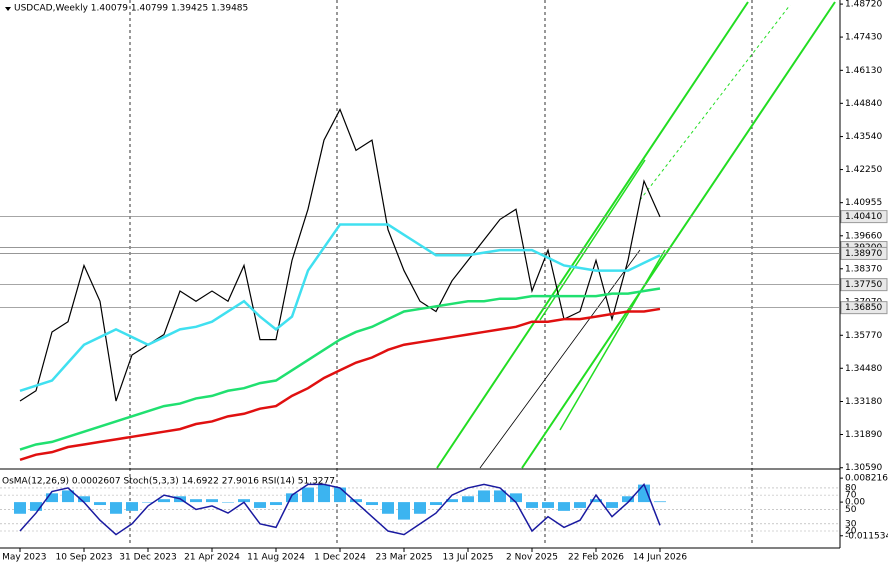  What do you see at coordinates (660, 558) in the screenshot?
I see `x-tick-label: 14 Jun 2026` at bounding box center [660, 558].